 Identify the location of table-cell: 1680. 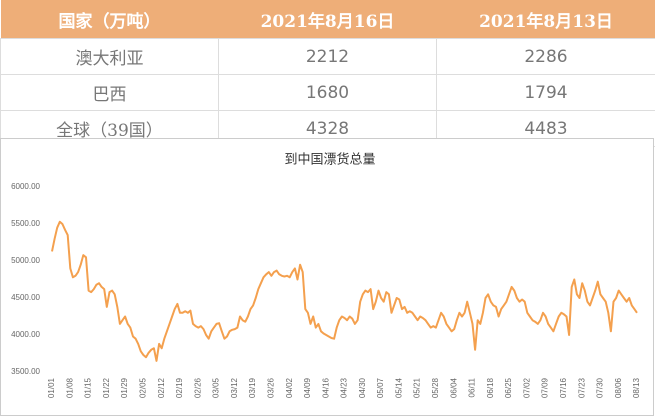
(327, 92).